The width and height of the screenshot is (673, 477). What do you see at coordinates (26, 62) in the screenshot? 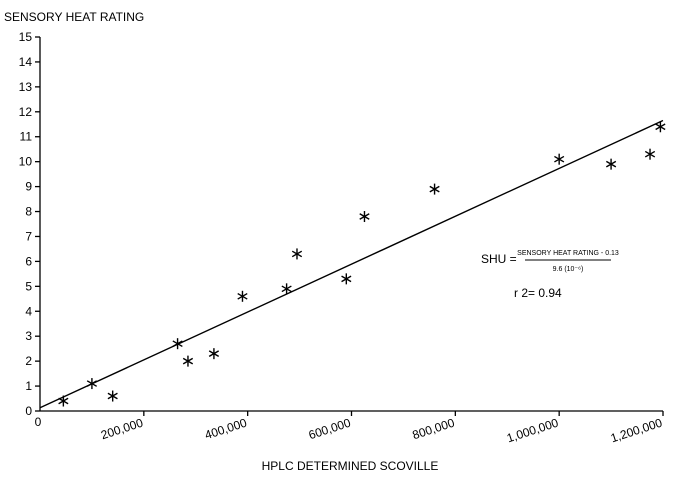
I see `y-tick-label: 14` at bounding box center [26, 62].